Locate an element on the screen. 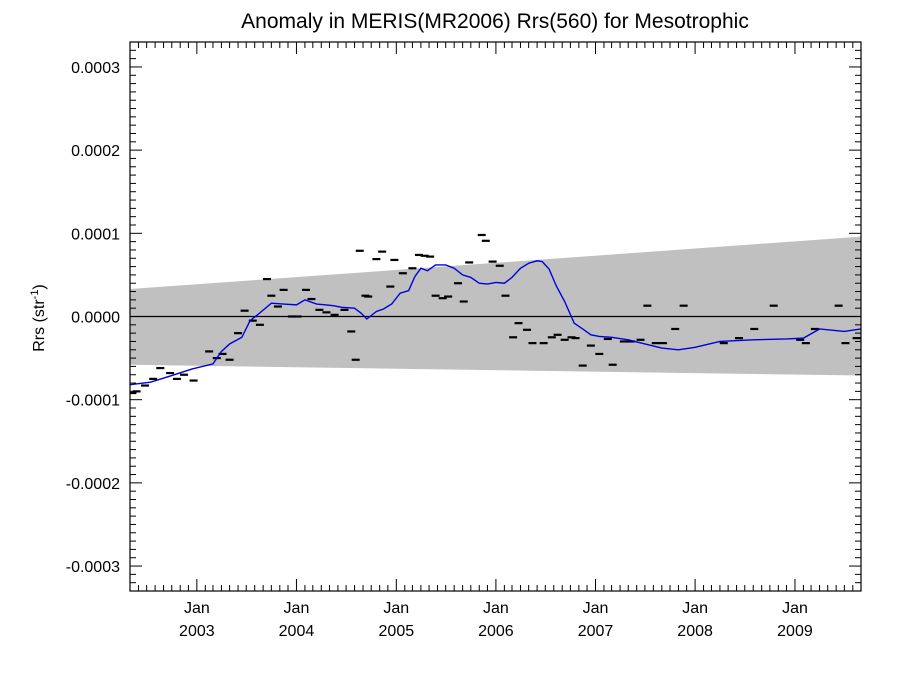 The image size is (900, 675). y-tick-label: -0.0002 is located at coordinates (93, 484).